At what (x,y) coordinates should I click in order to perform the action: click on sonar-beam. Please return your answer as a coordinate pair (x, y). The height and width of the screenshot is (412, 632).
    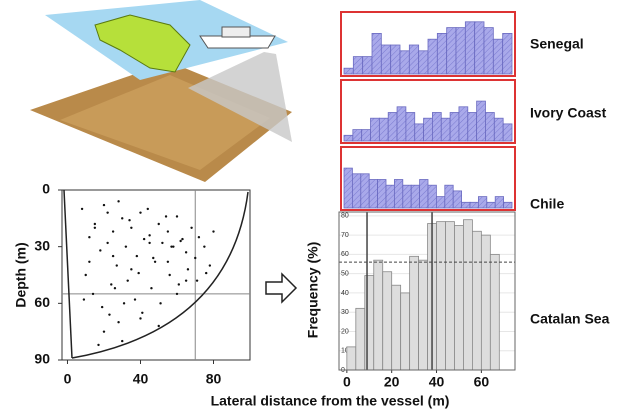
    Looking at the image, I should click on (240, 97).